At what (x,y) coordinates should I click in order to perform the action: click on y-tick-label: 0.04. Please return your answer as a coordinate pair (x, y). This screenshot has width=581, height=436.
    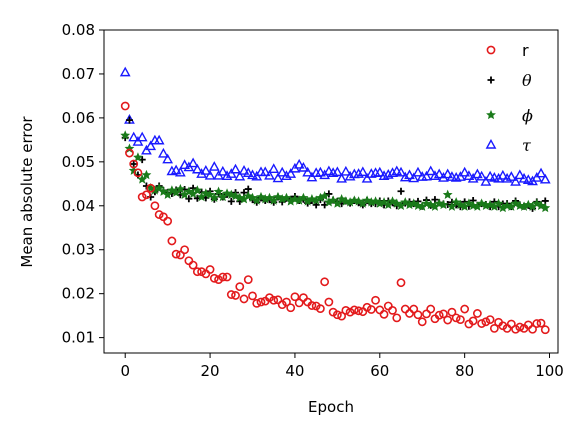
    Looking at the image, I should click on (78, 206).